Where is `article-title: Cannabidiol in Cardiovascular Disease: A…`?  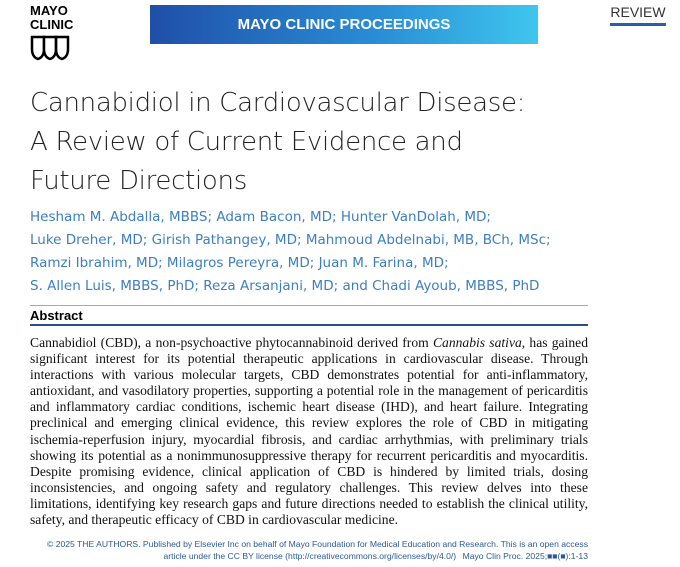 article-title: Cannabidiol in Cardiovascular Disease: A… is located at coordinates (278, 142).